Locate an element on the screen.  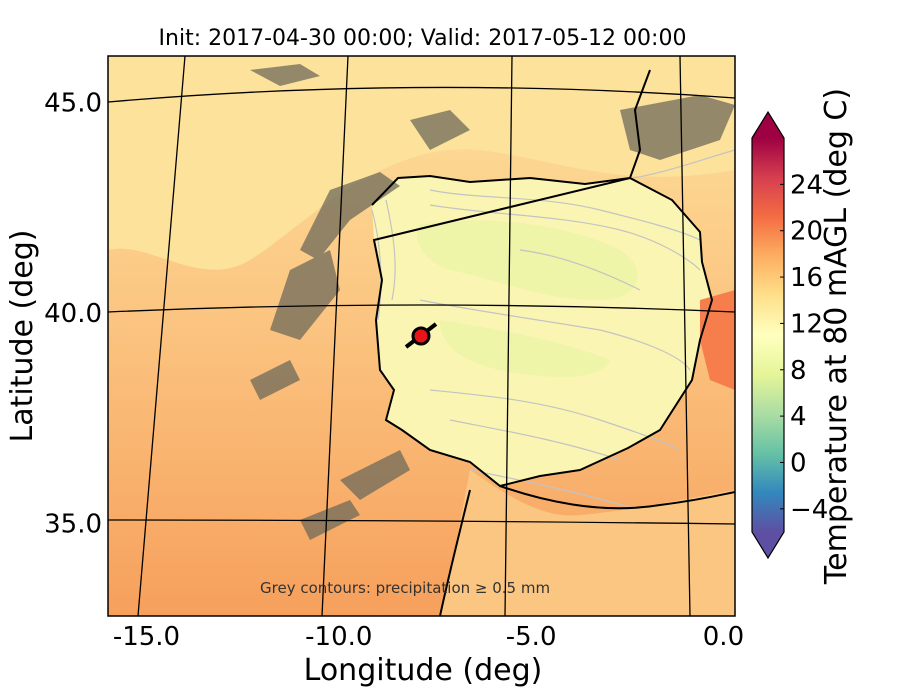
y-tick-label: 35.0 is located at coordinates (73, 524).